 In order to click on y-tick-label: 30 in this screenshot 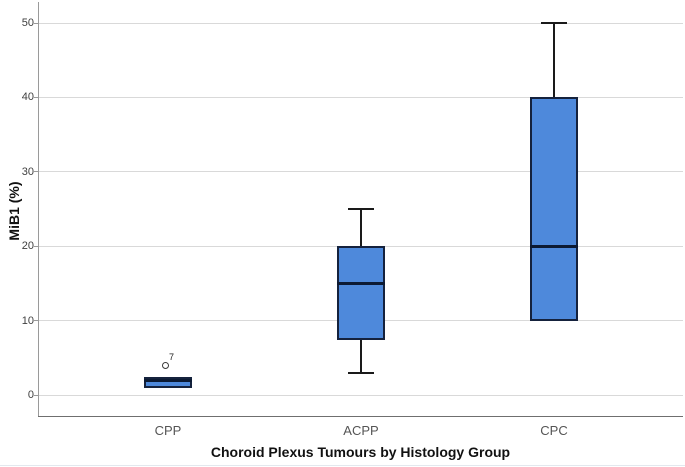, I will do `click(27, 171)`.